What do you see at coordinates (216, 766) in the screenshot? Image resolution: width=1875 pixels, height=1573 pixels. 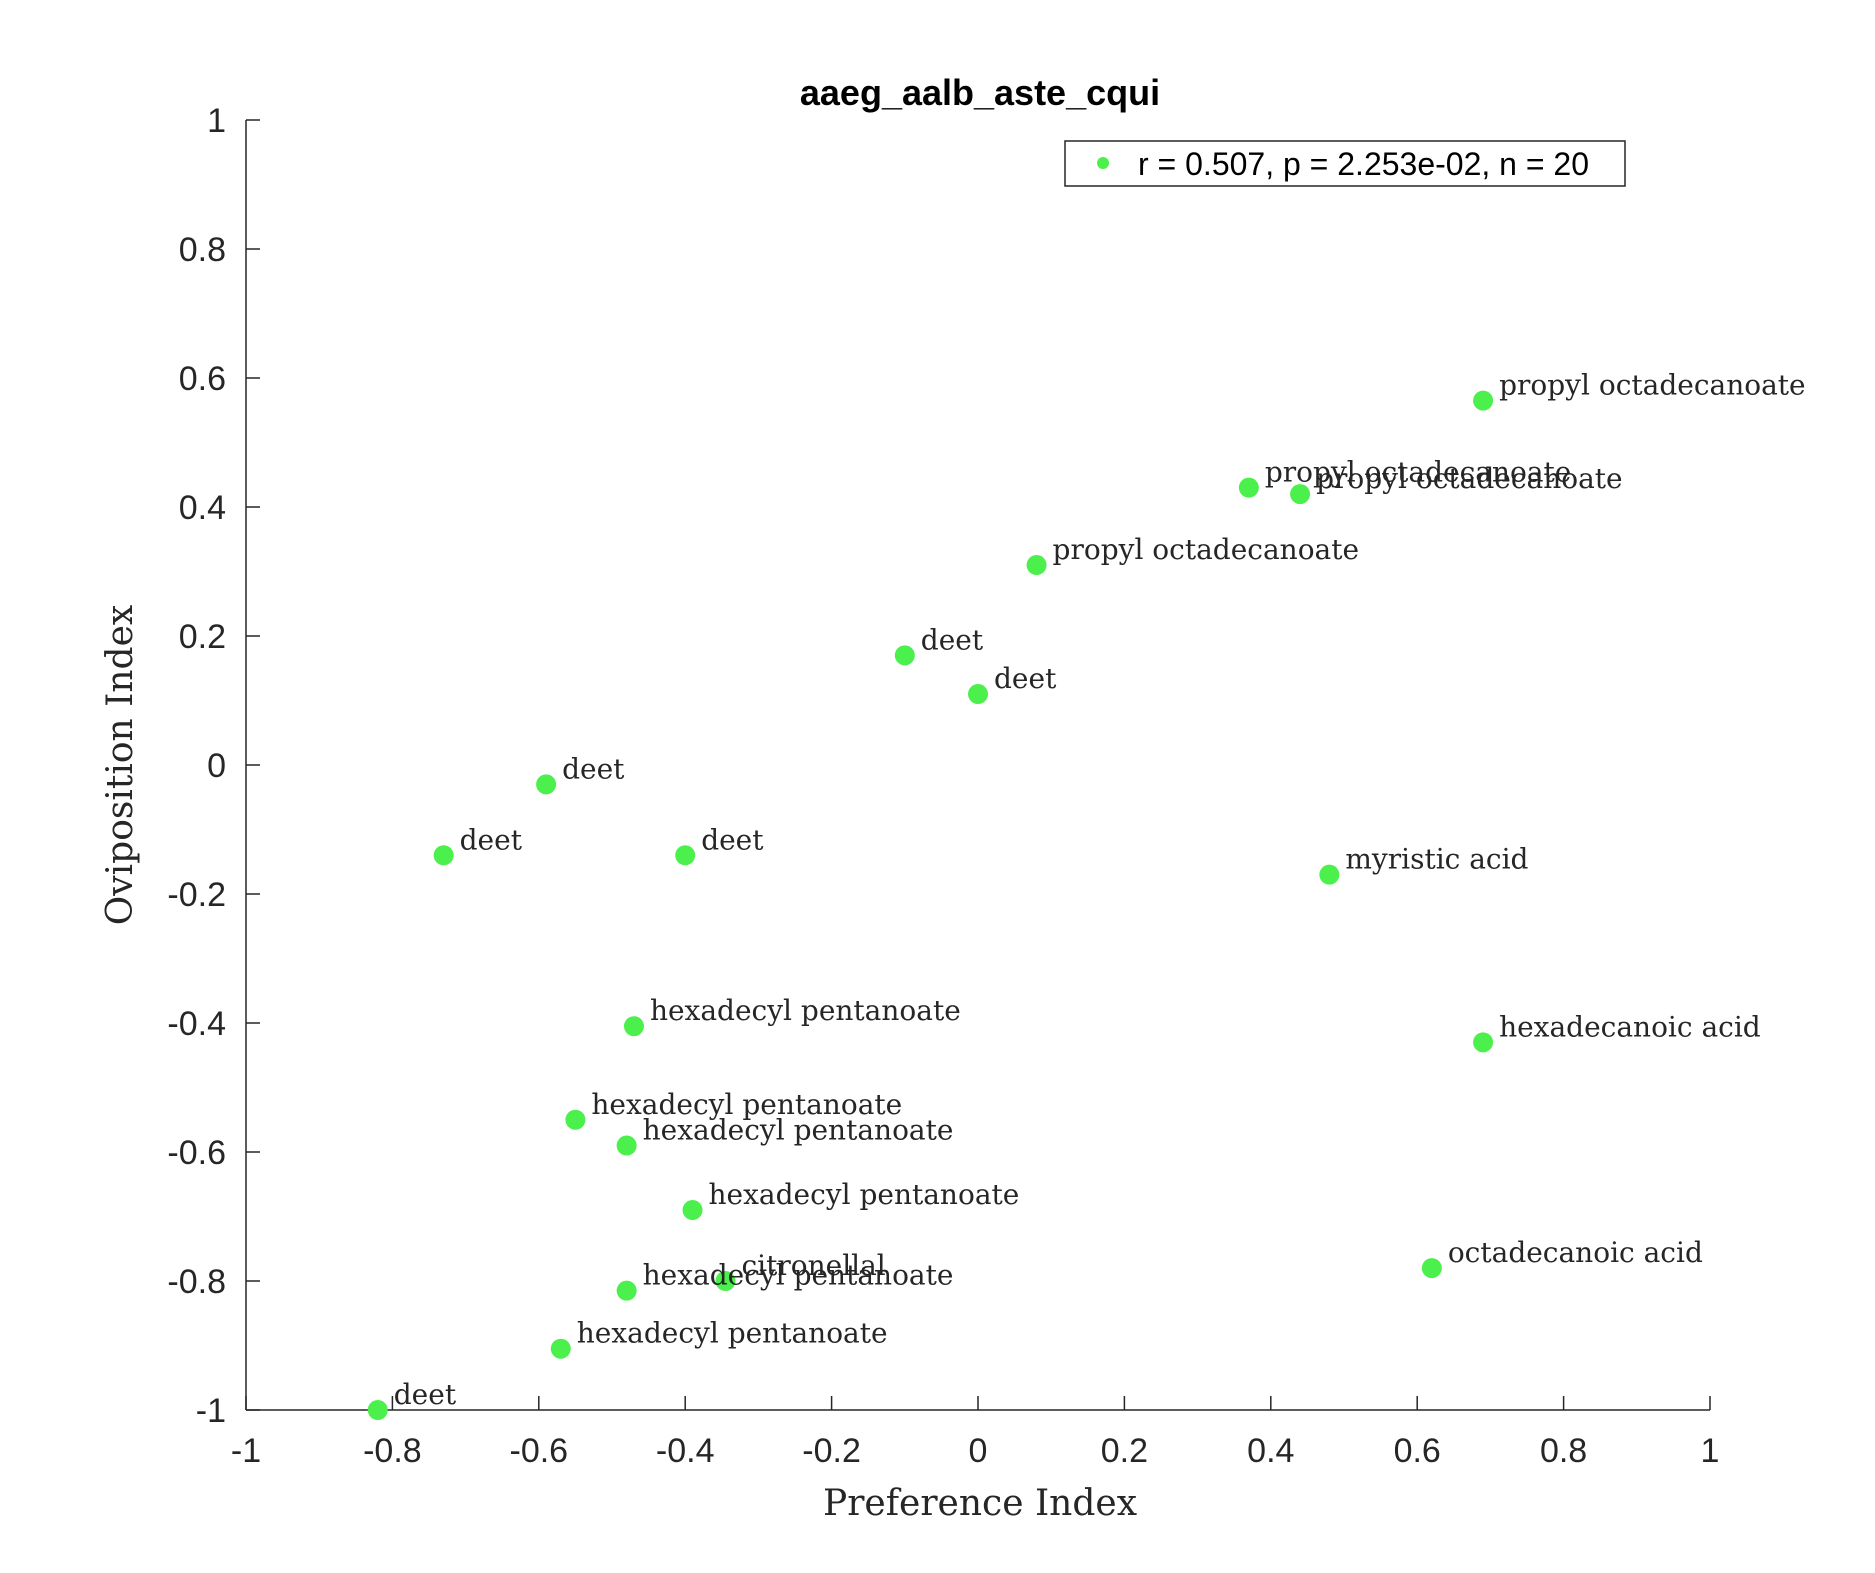 I see `y-tick-label: 0` at bounding box center [216, 766].